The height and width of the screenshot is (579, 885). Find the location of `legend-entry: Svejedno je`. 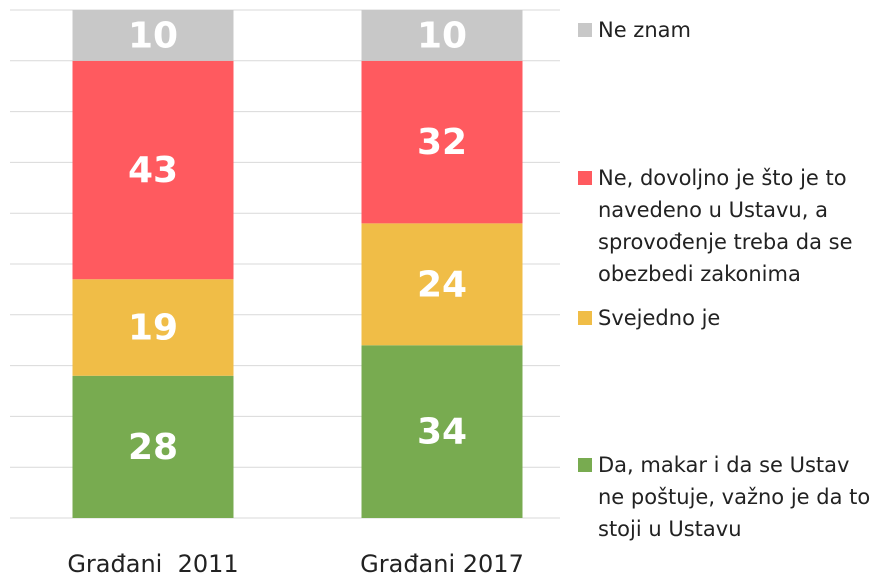

legend-entry: Svejedno je is located at coordinates (728, 318).